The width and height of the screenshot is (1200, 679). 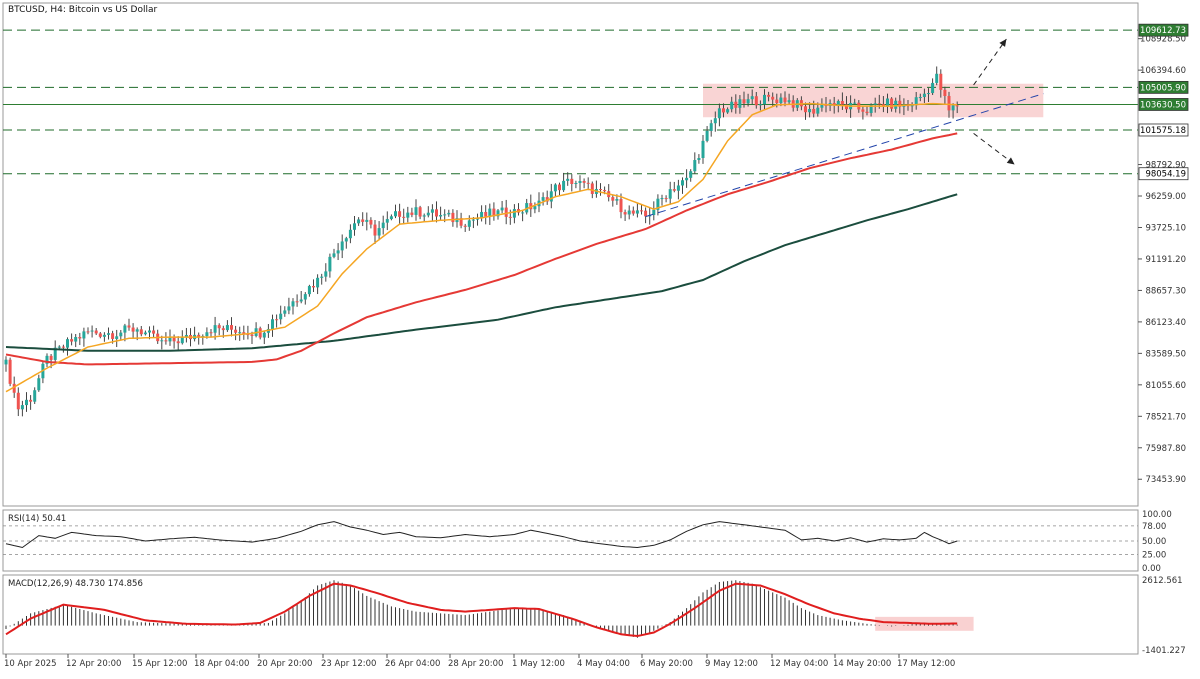 What do you see at coordinates (731, 664) in the screenshot?
I see `time-tick-label: 9 May 12:00` at bounding box center [731, 664].